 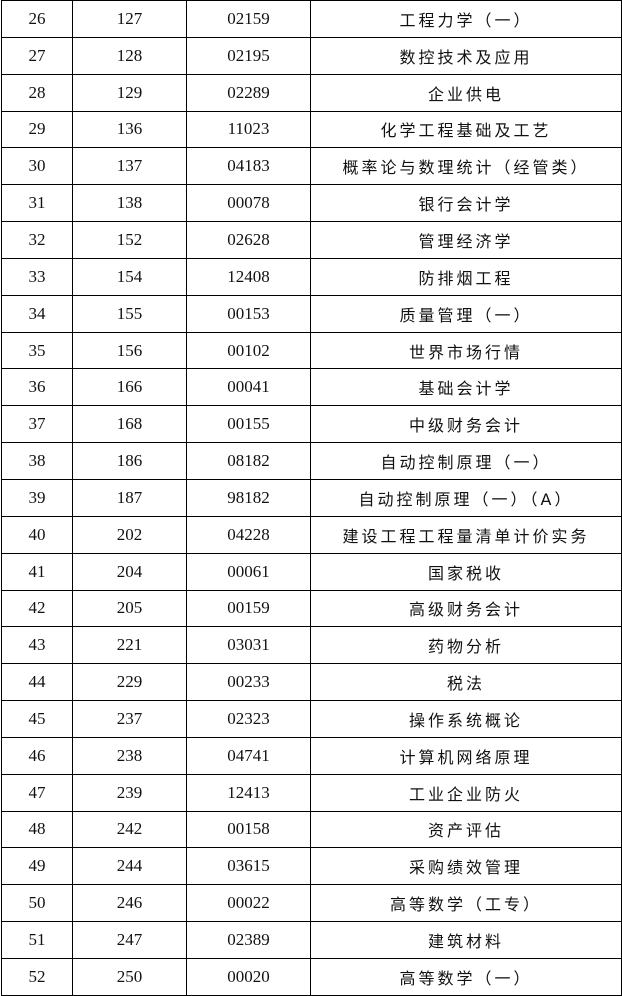 What do you see at coordinates (466, 866) in the screenshot?
I see `course-name-cell: 采购绩效管理` at bounding box center [466, 866].